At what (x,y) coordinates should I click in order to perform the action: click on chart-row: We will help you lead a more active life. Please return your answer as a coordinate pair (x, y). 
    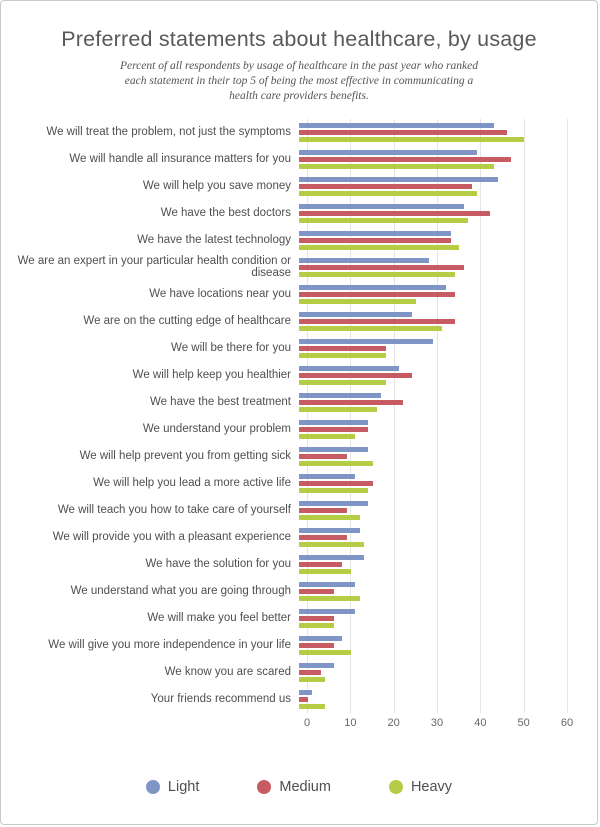
    Looking at the image, I should click on (299, 483).